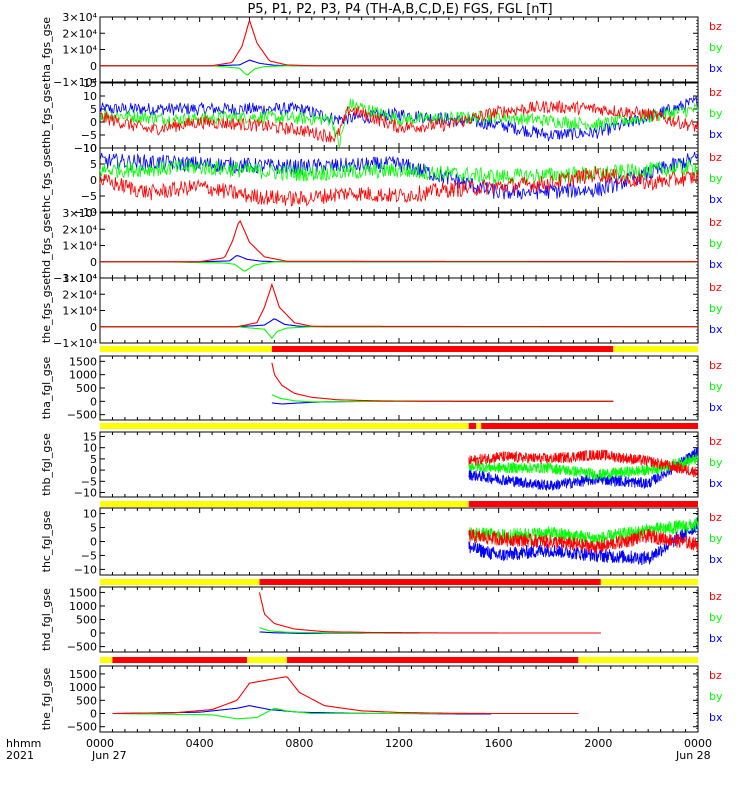 This screenshot has height=800, width=750. Describe the element at coordinates (89, 555) in the screenshot. I see `y-tick-label: −5` at that location.